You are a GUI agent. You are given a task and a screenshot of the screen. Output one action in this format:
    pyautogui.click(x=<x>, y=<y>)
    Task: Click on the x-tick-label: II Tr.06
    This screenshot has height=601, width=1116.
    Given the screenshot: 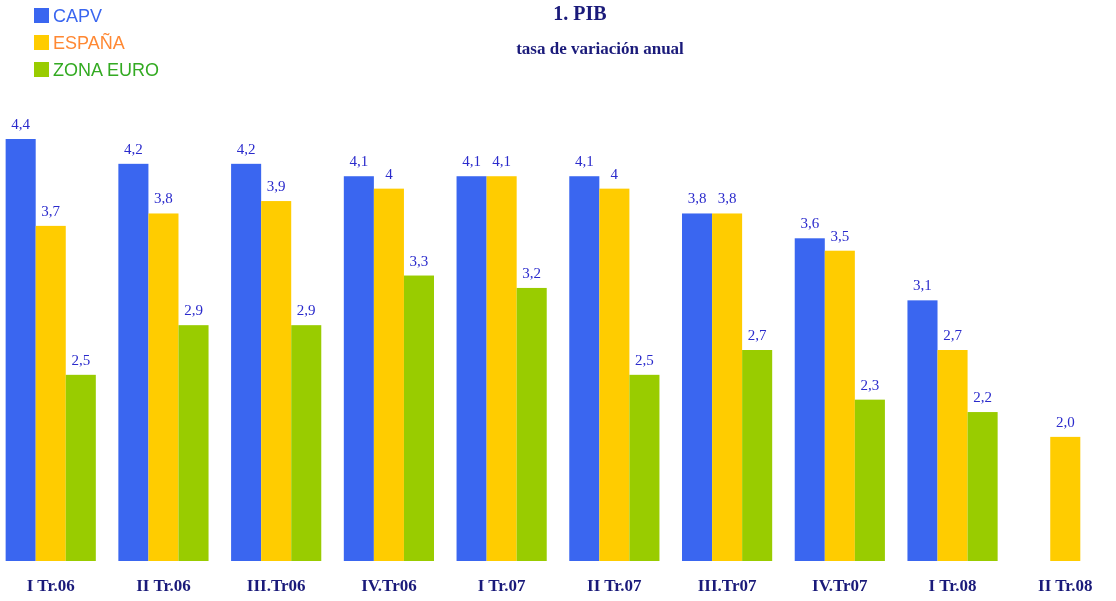 What is the action you would take?
    pyautogui.click(x=163, y=586)
    